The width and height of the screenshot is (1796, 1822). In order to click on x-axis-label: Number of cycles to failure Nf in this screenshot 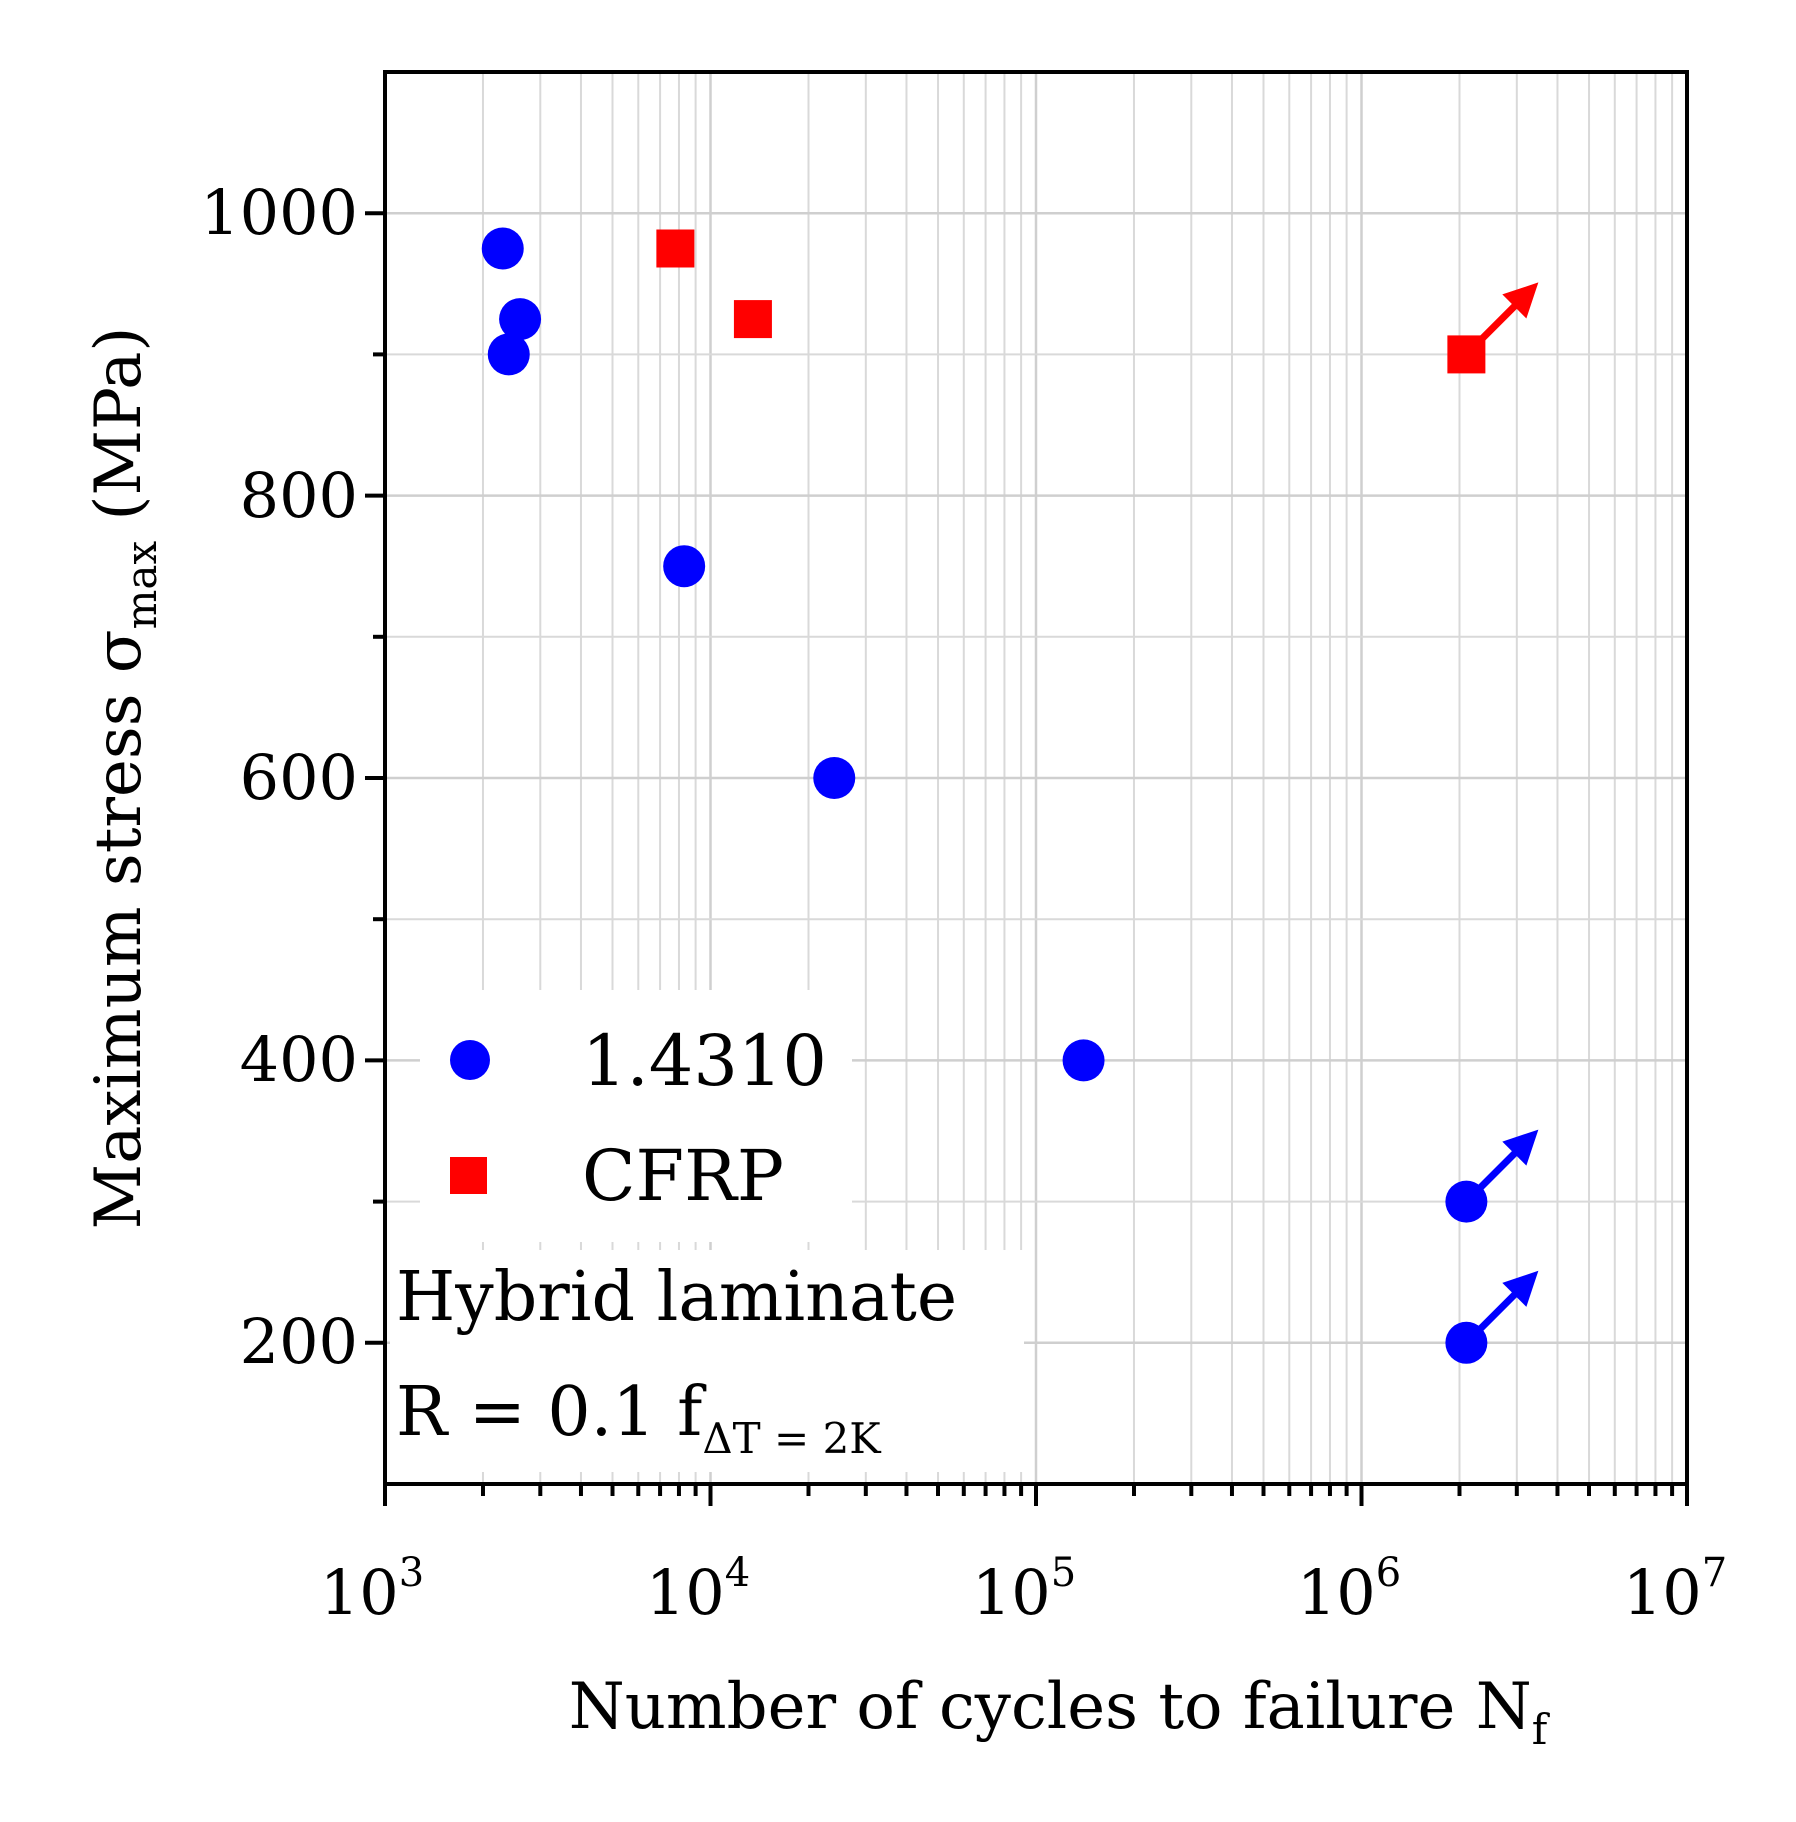, I will do `click(1060, 1712)`.